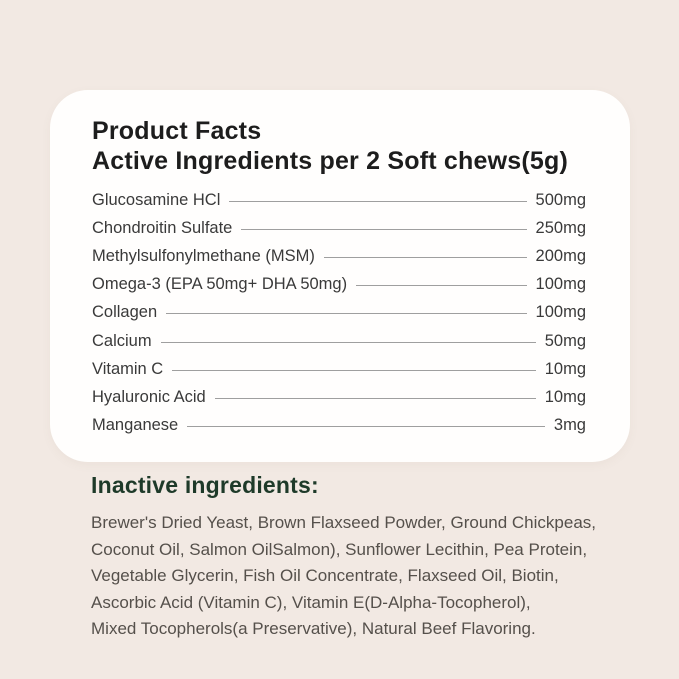  What do you see at coordinates (125, 312) in the screenshot?
I see `ingredient-name: Collagen` at bounding box center [125, 312].